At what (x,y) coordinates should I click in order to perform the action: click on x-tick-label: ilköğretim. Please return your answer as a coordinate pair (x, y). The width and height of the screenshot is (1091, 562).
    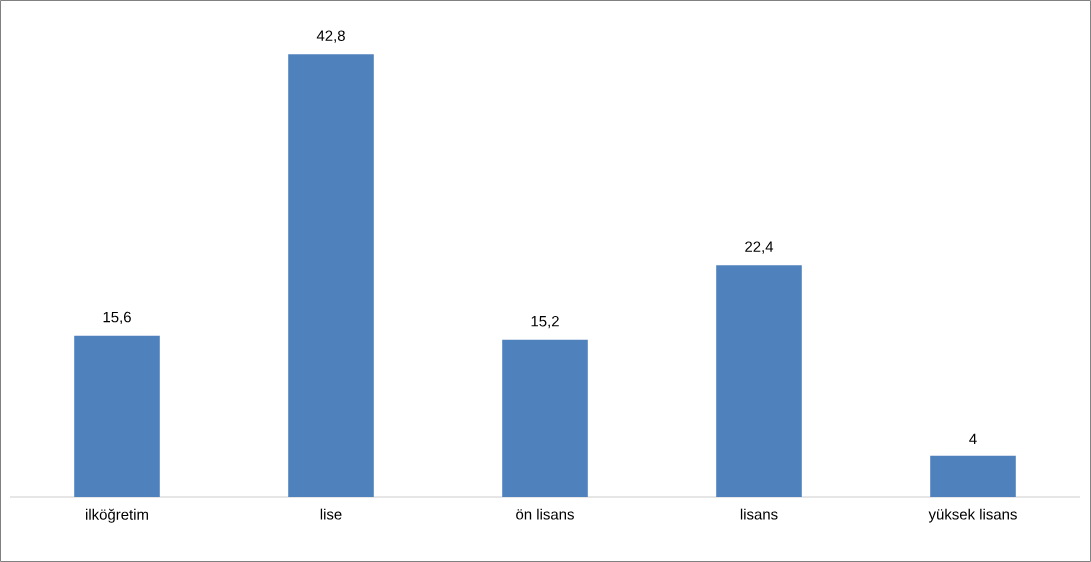
    Looking at the image, I should click on (117, 515).